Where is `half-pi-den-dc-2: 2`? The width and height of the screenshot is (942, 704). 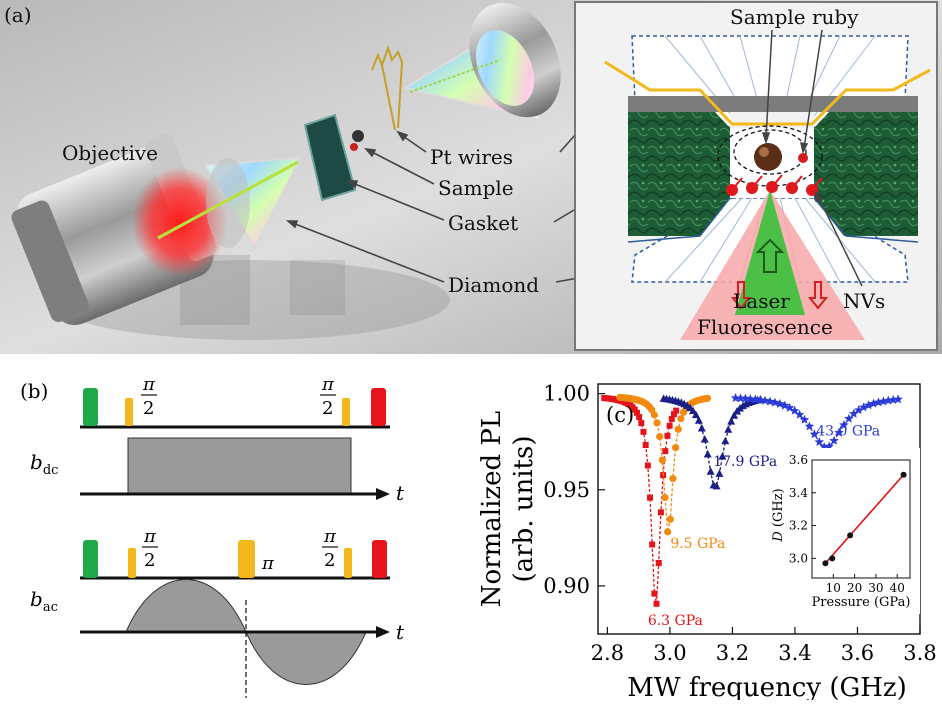 half-pi-den-dc-2: 2 is located at coordinates (327, 408).